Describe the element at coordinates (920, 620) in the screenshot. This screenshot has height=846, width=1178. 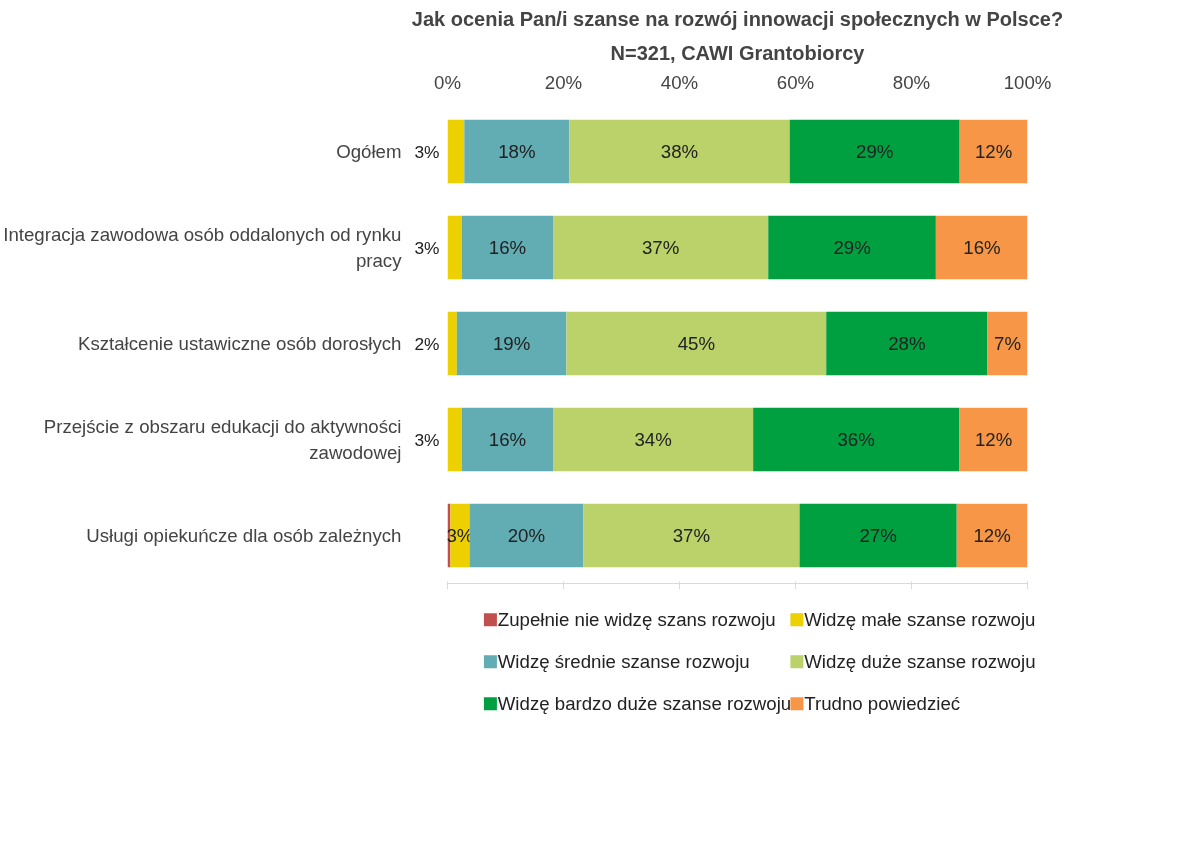
I see `legend-label: Widzę małe szanse rozwoju` at that location.